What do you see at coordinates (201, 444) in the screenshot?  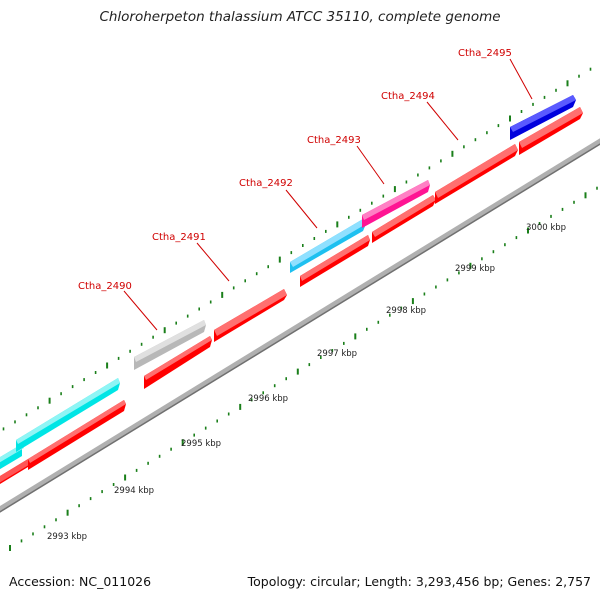 I see `scale-label: 2995 kbp` at bounding box center [201, 444].